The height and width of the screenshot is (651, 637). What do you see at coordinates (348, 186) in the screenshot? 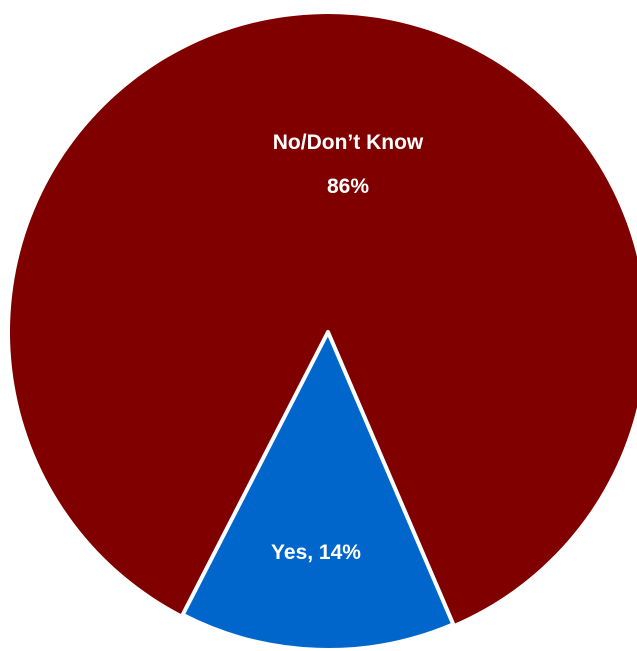
I see `slice-value-no-dont-know: 86%` at bounding box center [348, 186].